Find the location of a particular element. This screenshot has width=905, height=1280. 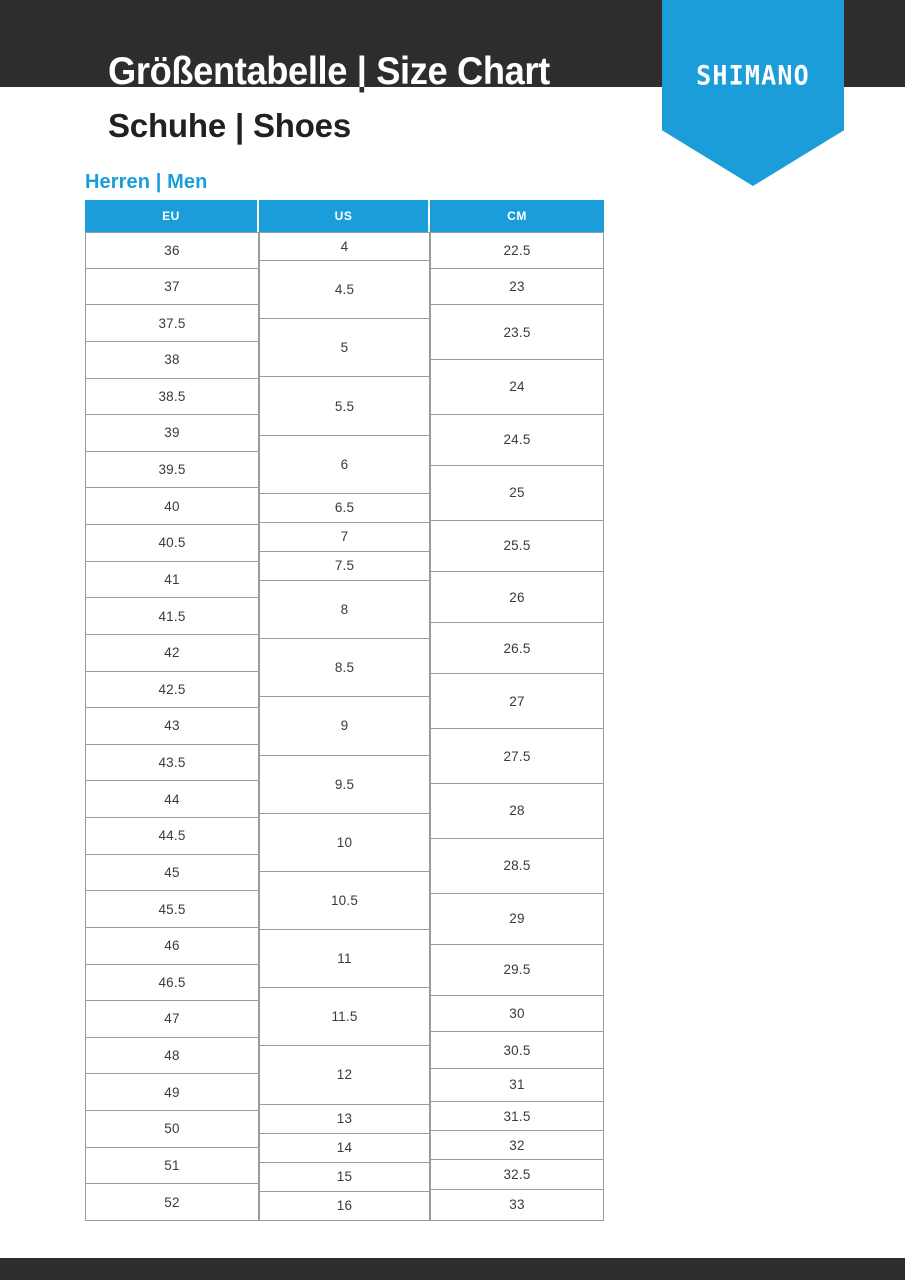

us-cell: 4 is located at coordinates (344, 247).